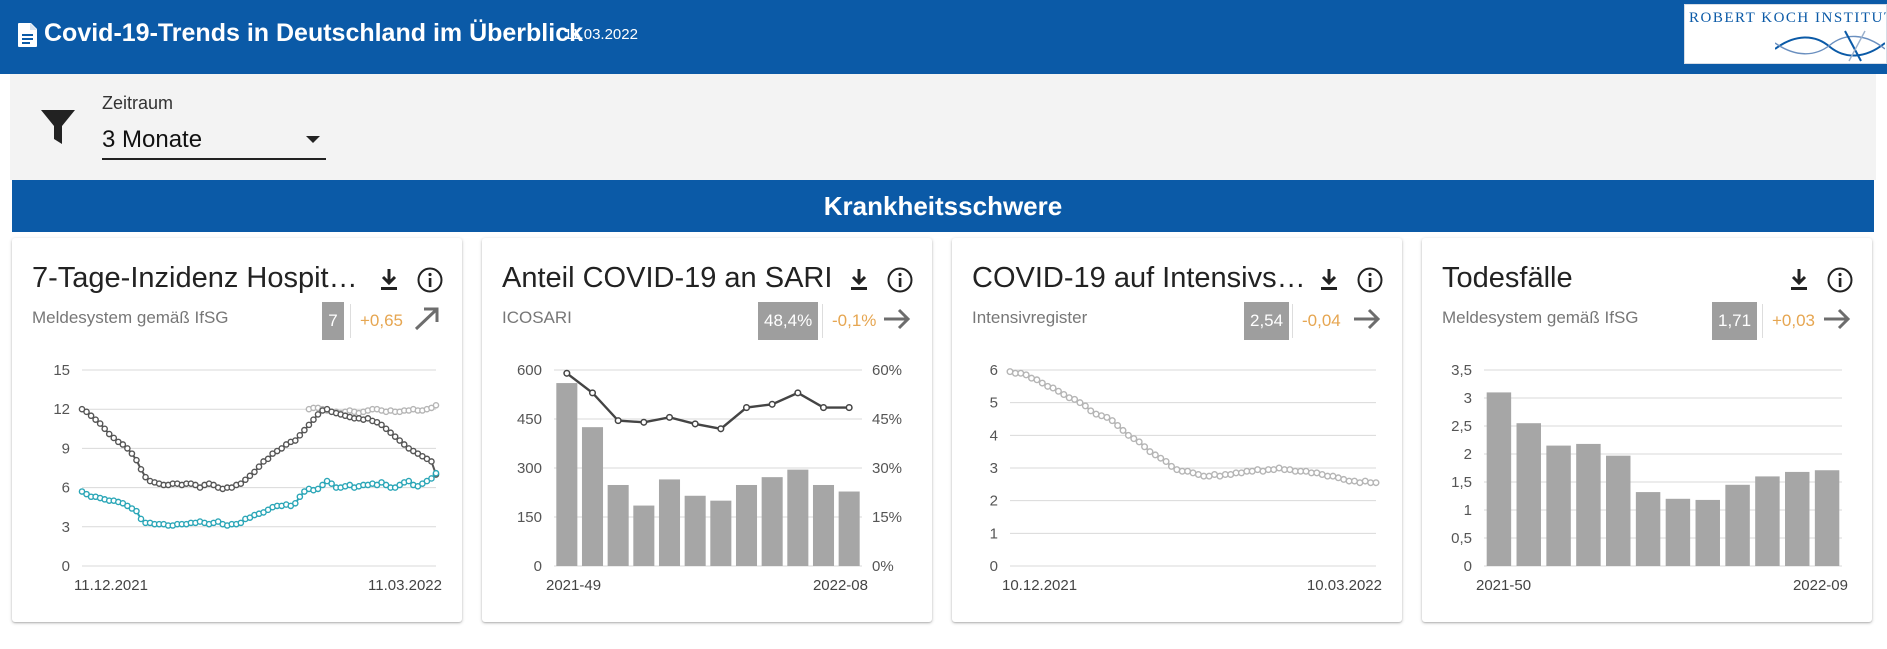 The image size is (1887, 649). Describe the element at coordinates (537, 317) in the screenshot. I see `card-source: ICOSARI` at that location.